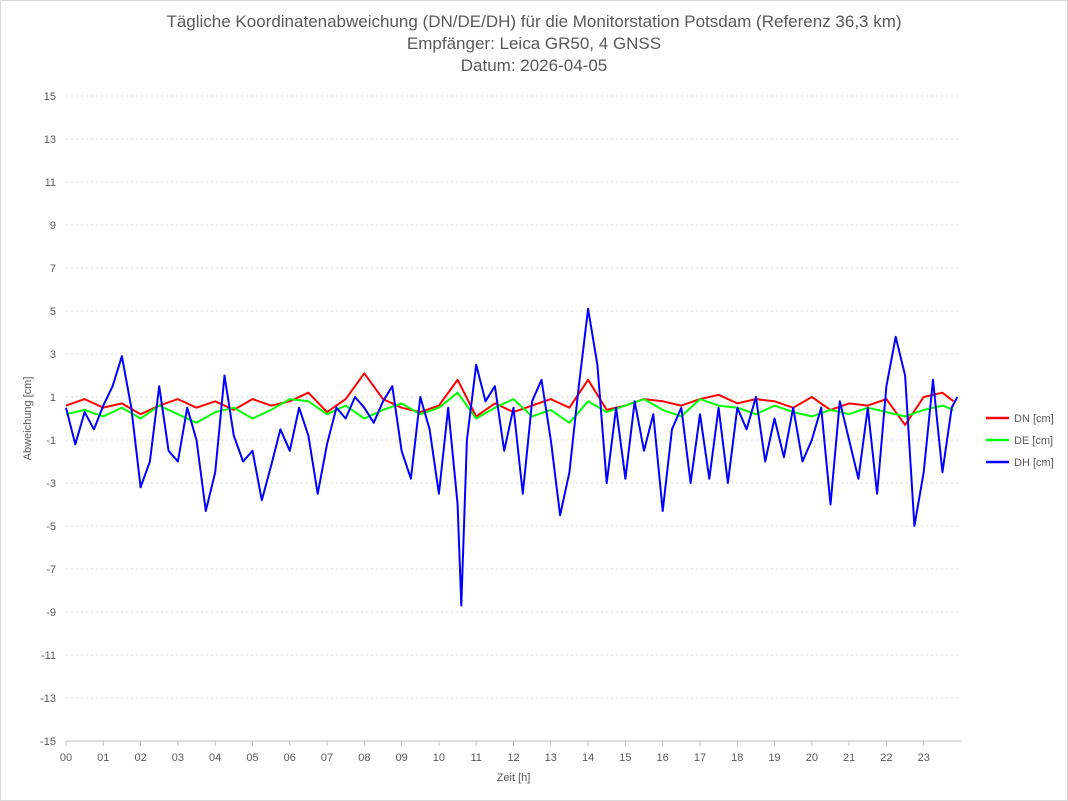 Image resolution: width=1068 pixels, height=801 pixels. What do you see at coordinates (215, 758) in the screenshot?
I see `x-tick-label: 04` at bounding box center [215, 758].